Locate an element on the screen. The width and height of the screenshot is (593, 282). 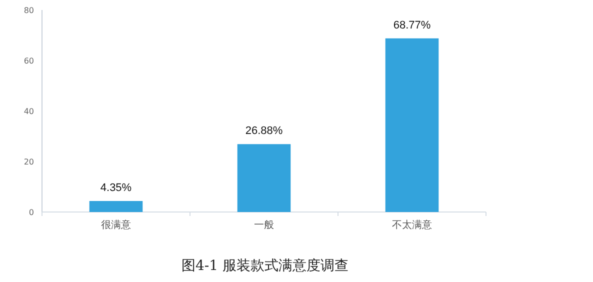
data-label: 4.35% is located at coordinates (116, 188).